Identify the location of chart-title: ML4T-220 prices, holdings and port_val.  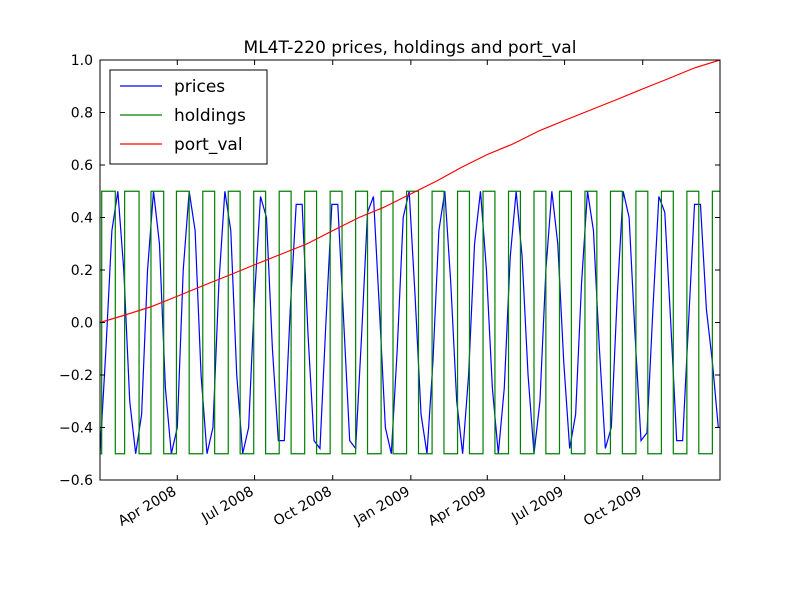
(410, 48).